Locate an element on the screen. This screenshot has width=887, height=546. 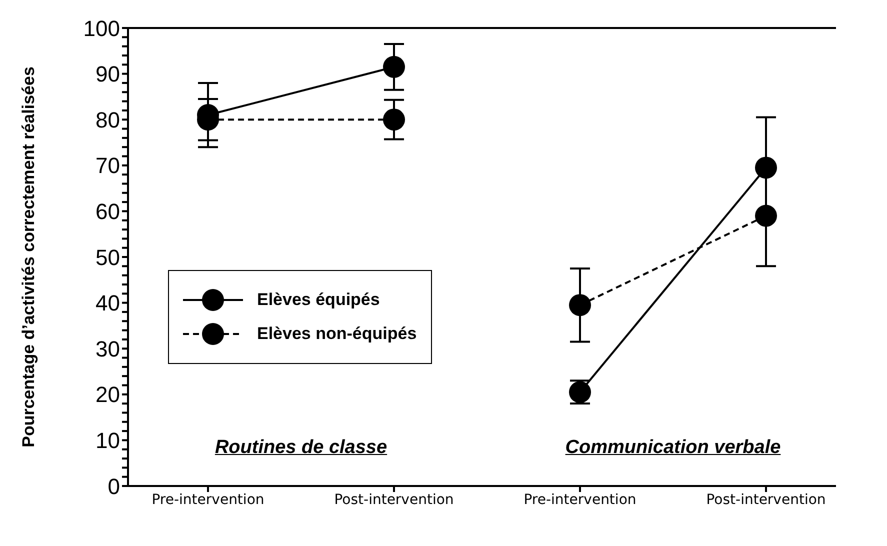
y-tick-label: 60 is located at coordinates (108, 211).